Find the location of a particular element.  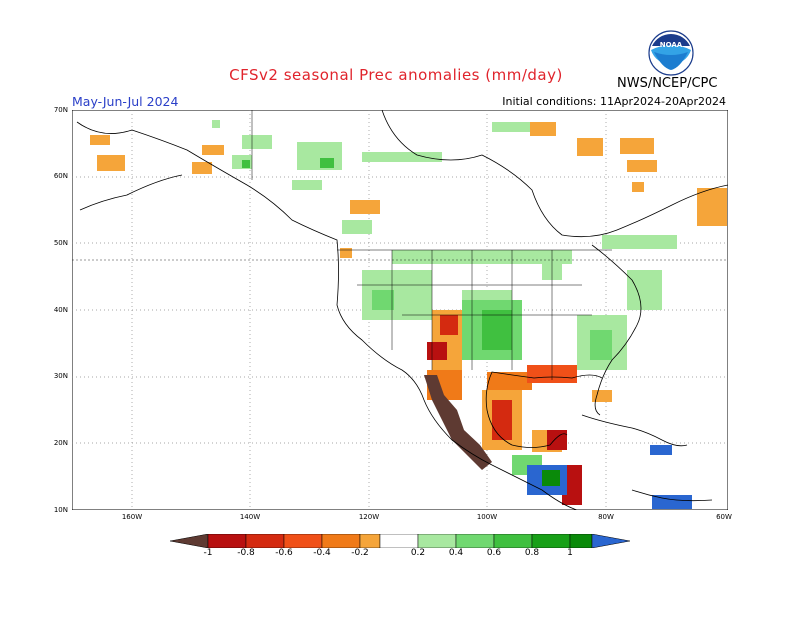

colorbar-arrow-high is located at coordinates (610, 541).